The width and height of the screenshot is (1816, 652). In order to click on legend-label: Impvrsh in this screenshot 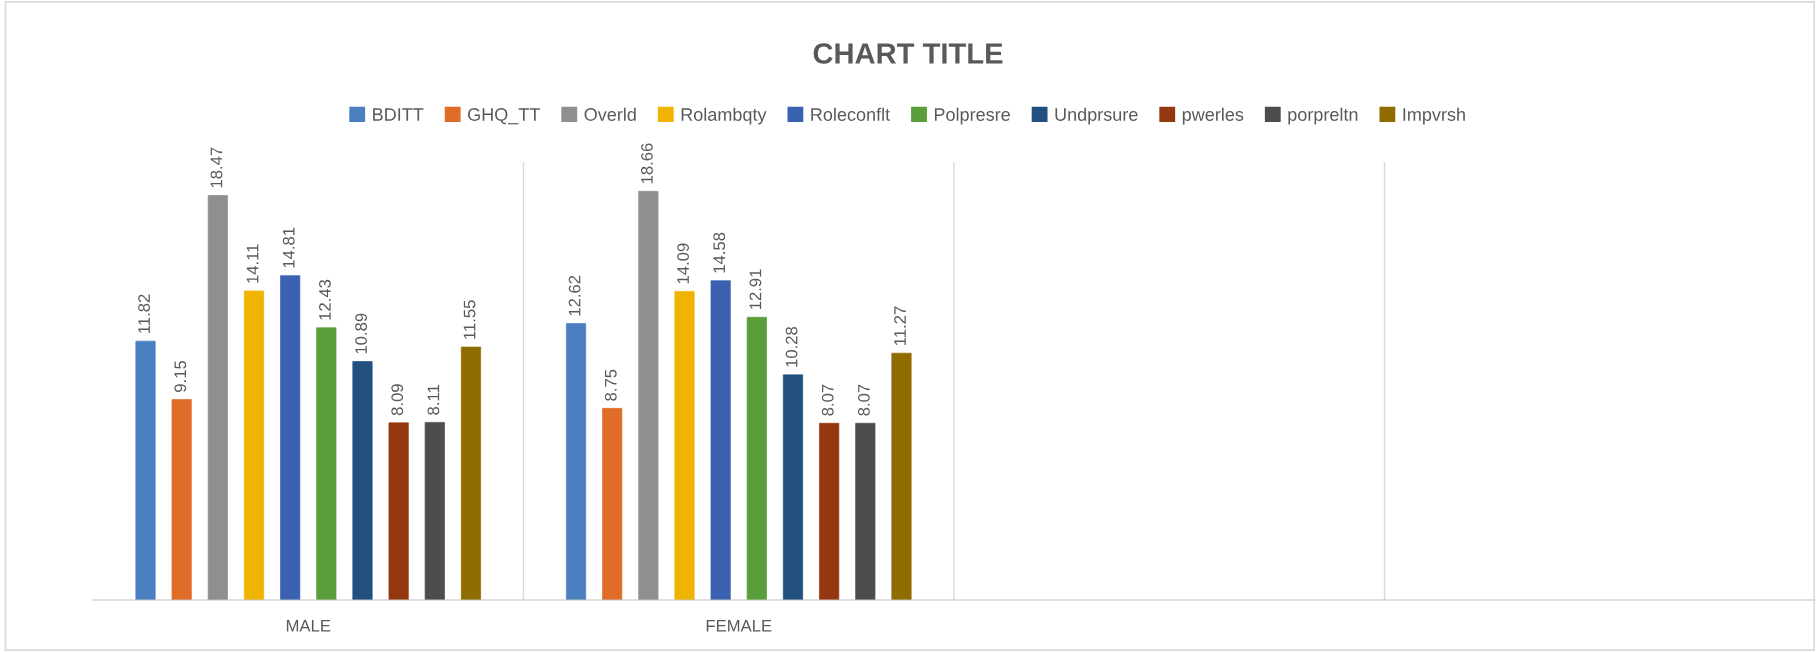, I will do `click(1434, 116)`.